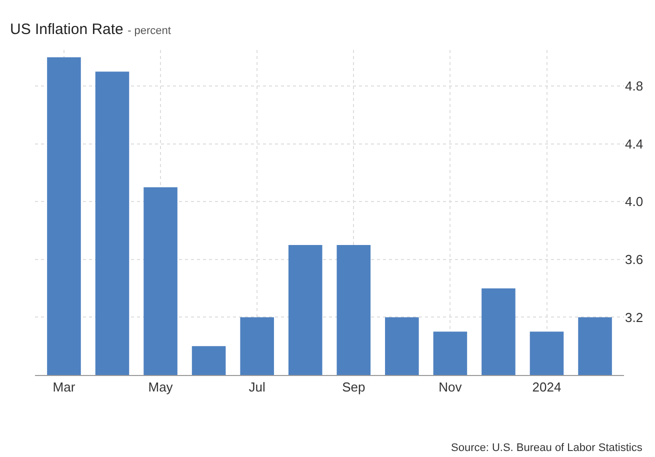 This screenshot has width=655, height=457. What do you see at coordinates (450, 387) in the screenshot?
I see `x-tick-label: Nov` at bounding box center [450, 387].